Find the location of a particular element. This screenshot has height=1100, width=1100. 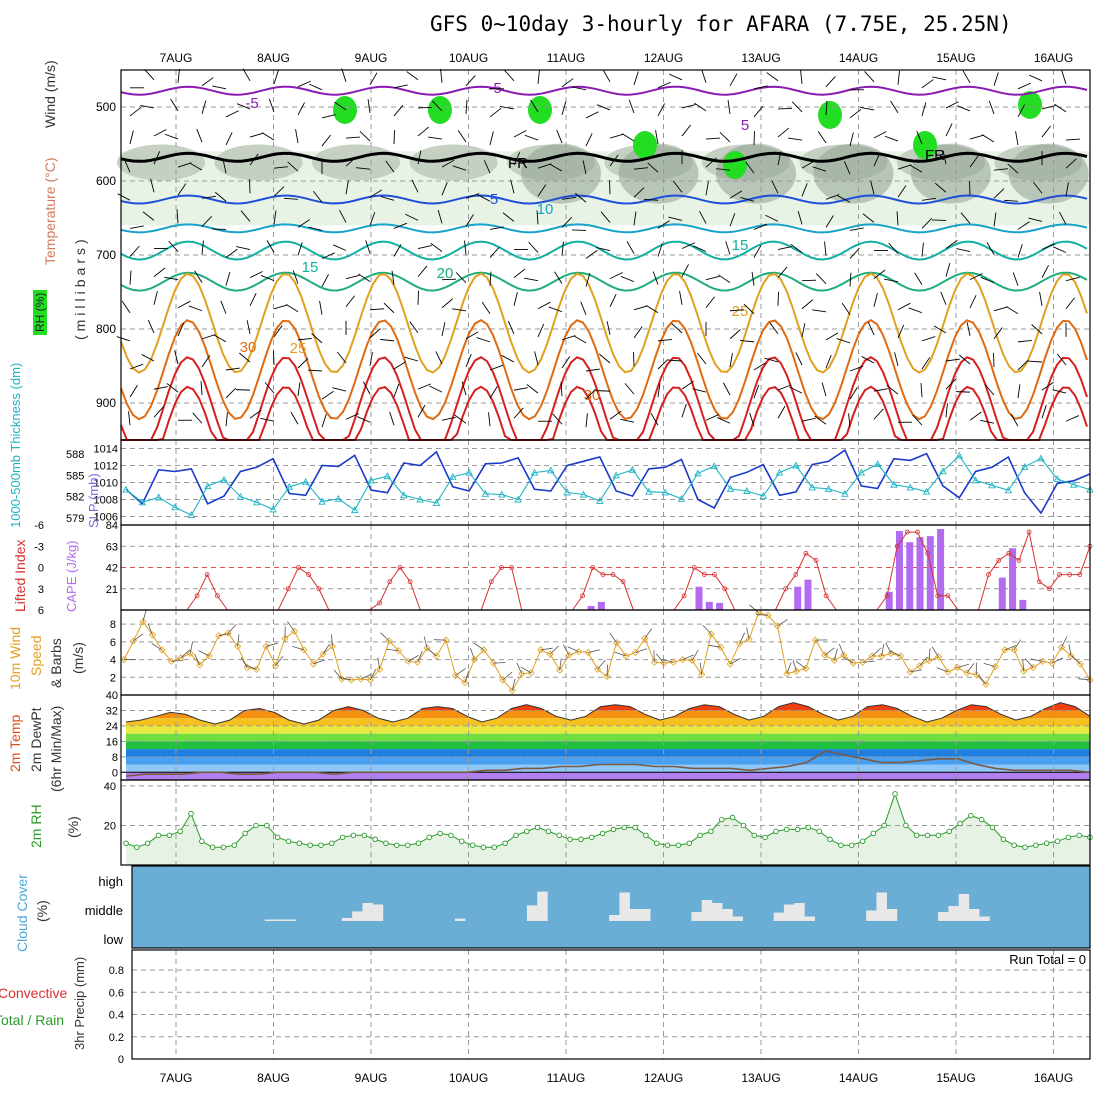

temp2m-label-1: 2m Temp is located at coordinates (15, 743).